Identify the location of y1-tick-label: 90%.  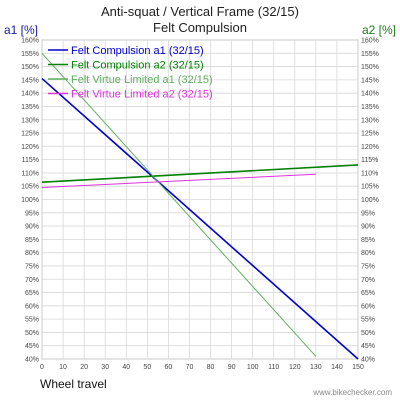
(32, 227).